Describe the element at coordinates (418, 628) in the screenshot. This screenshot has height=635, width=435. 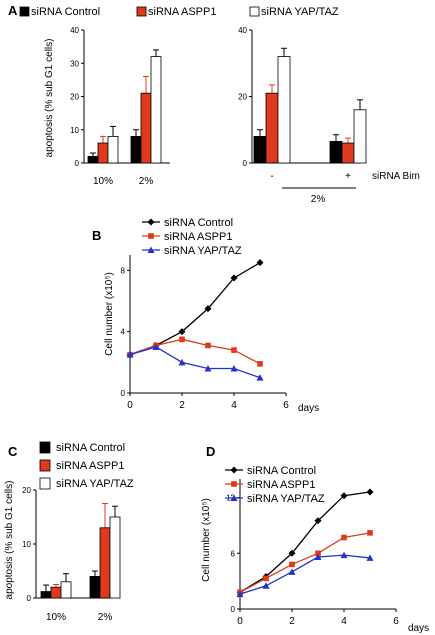
I see `panel-d-xlabel: days` at that location.